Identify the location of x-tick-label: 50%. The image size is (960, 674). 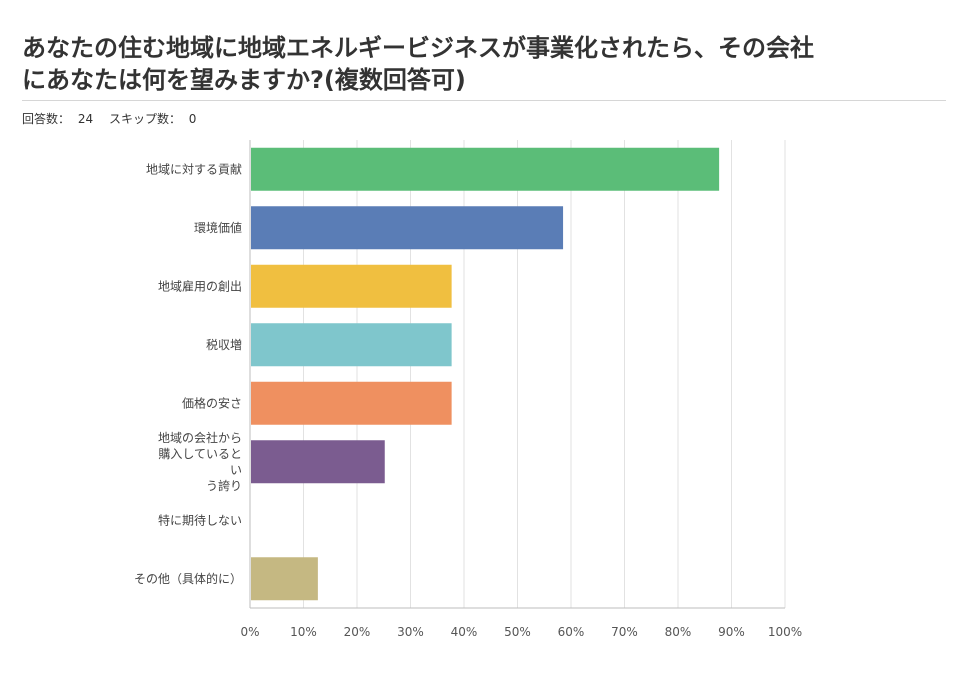
(517, 632).